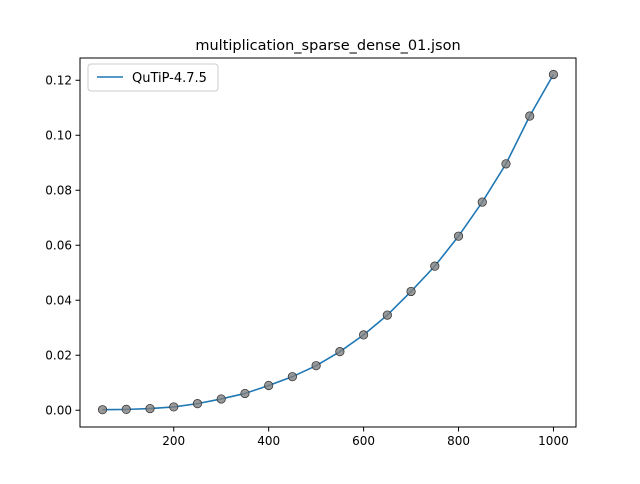 This screenshot has width=640, height=484. I want to click on chart-title: multiplication_sparse_dense_01.json, so click(327, 46).